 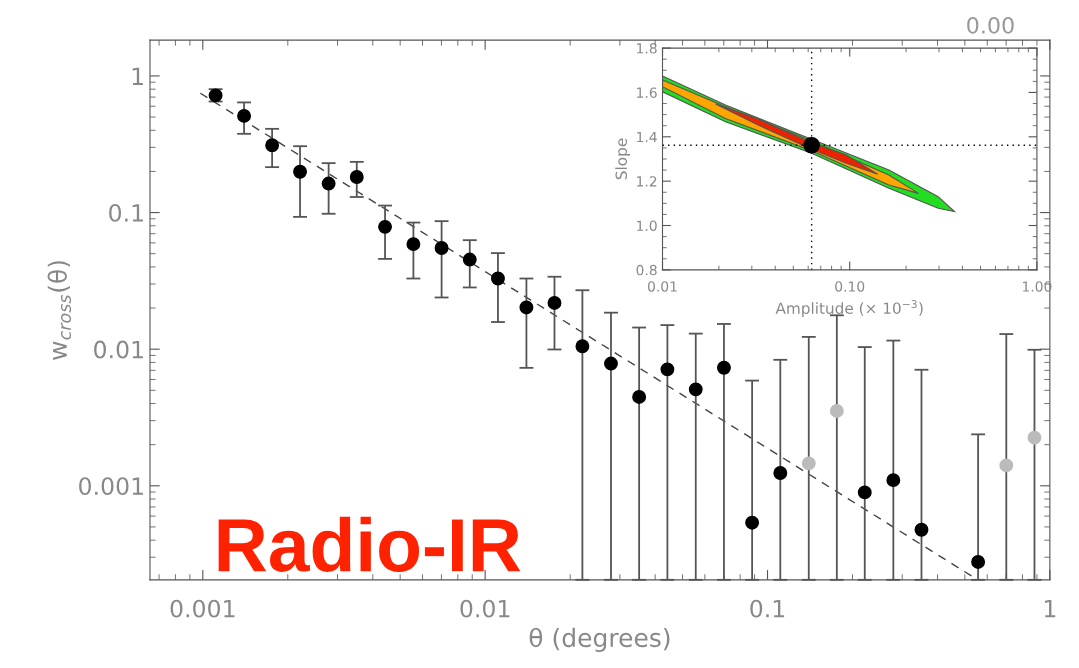 What do you see at coordinates (647, 137) in the screenshot?
I see `y-tick-label: 1.4` at bounding box center [647, 137].